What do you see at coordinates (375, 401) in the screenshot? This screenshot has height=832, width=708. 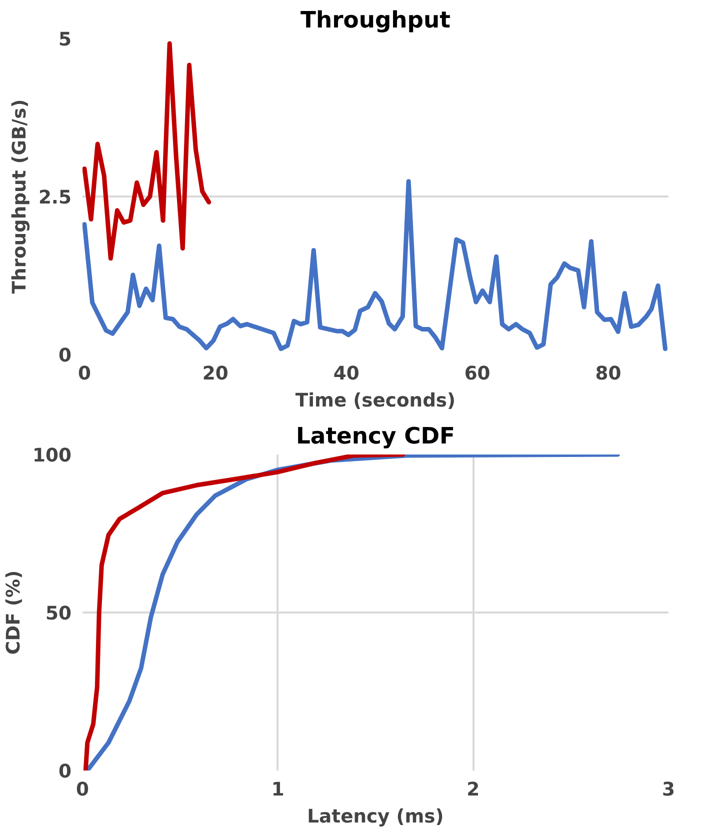 I see `x-axis-title: Time (seconds)` at bounding box center [375, 401].